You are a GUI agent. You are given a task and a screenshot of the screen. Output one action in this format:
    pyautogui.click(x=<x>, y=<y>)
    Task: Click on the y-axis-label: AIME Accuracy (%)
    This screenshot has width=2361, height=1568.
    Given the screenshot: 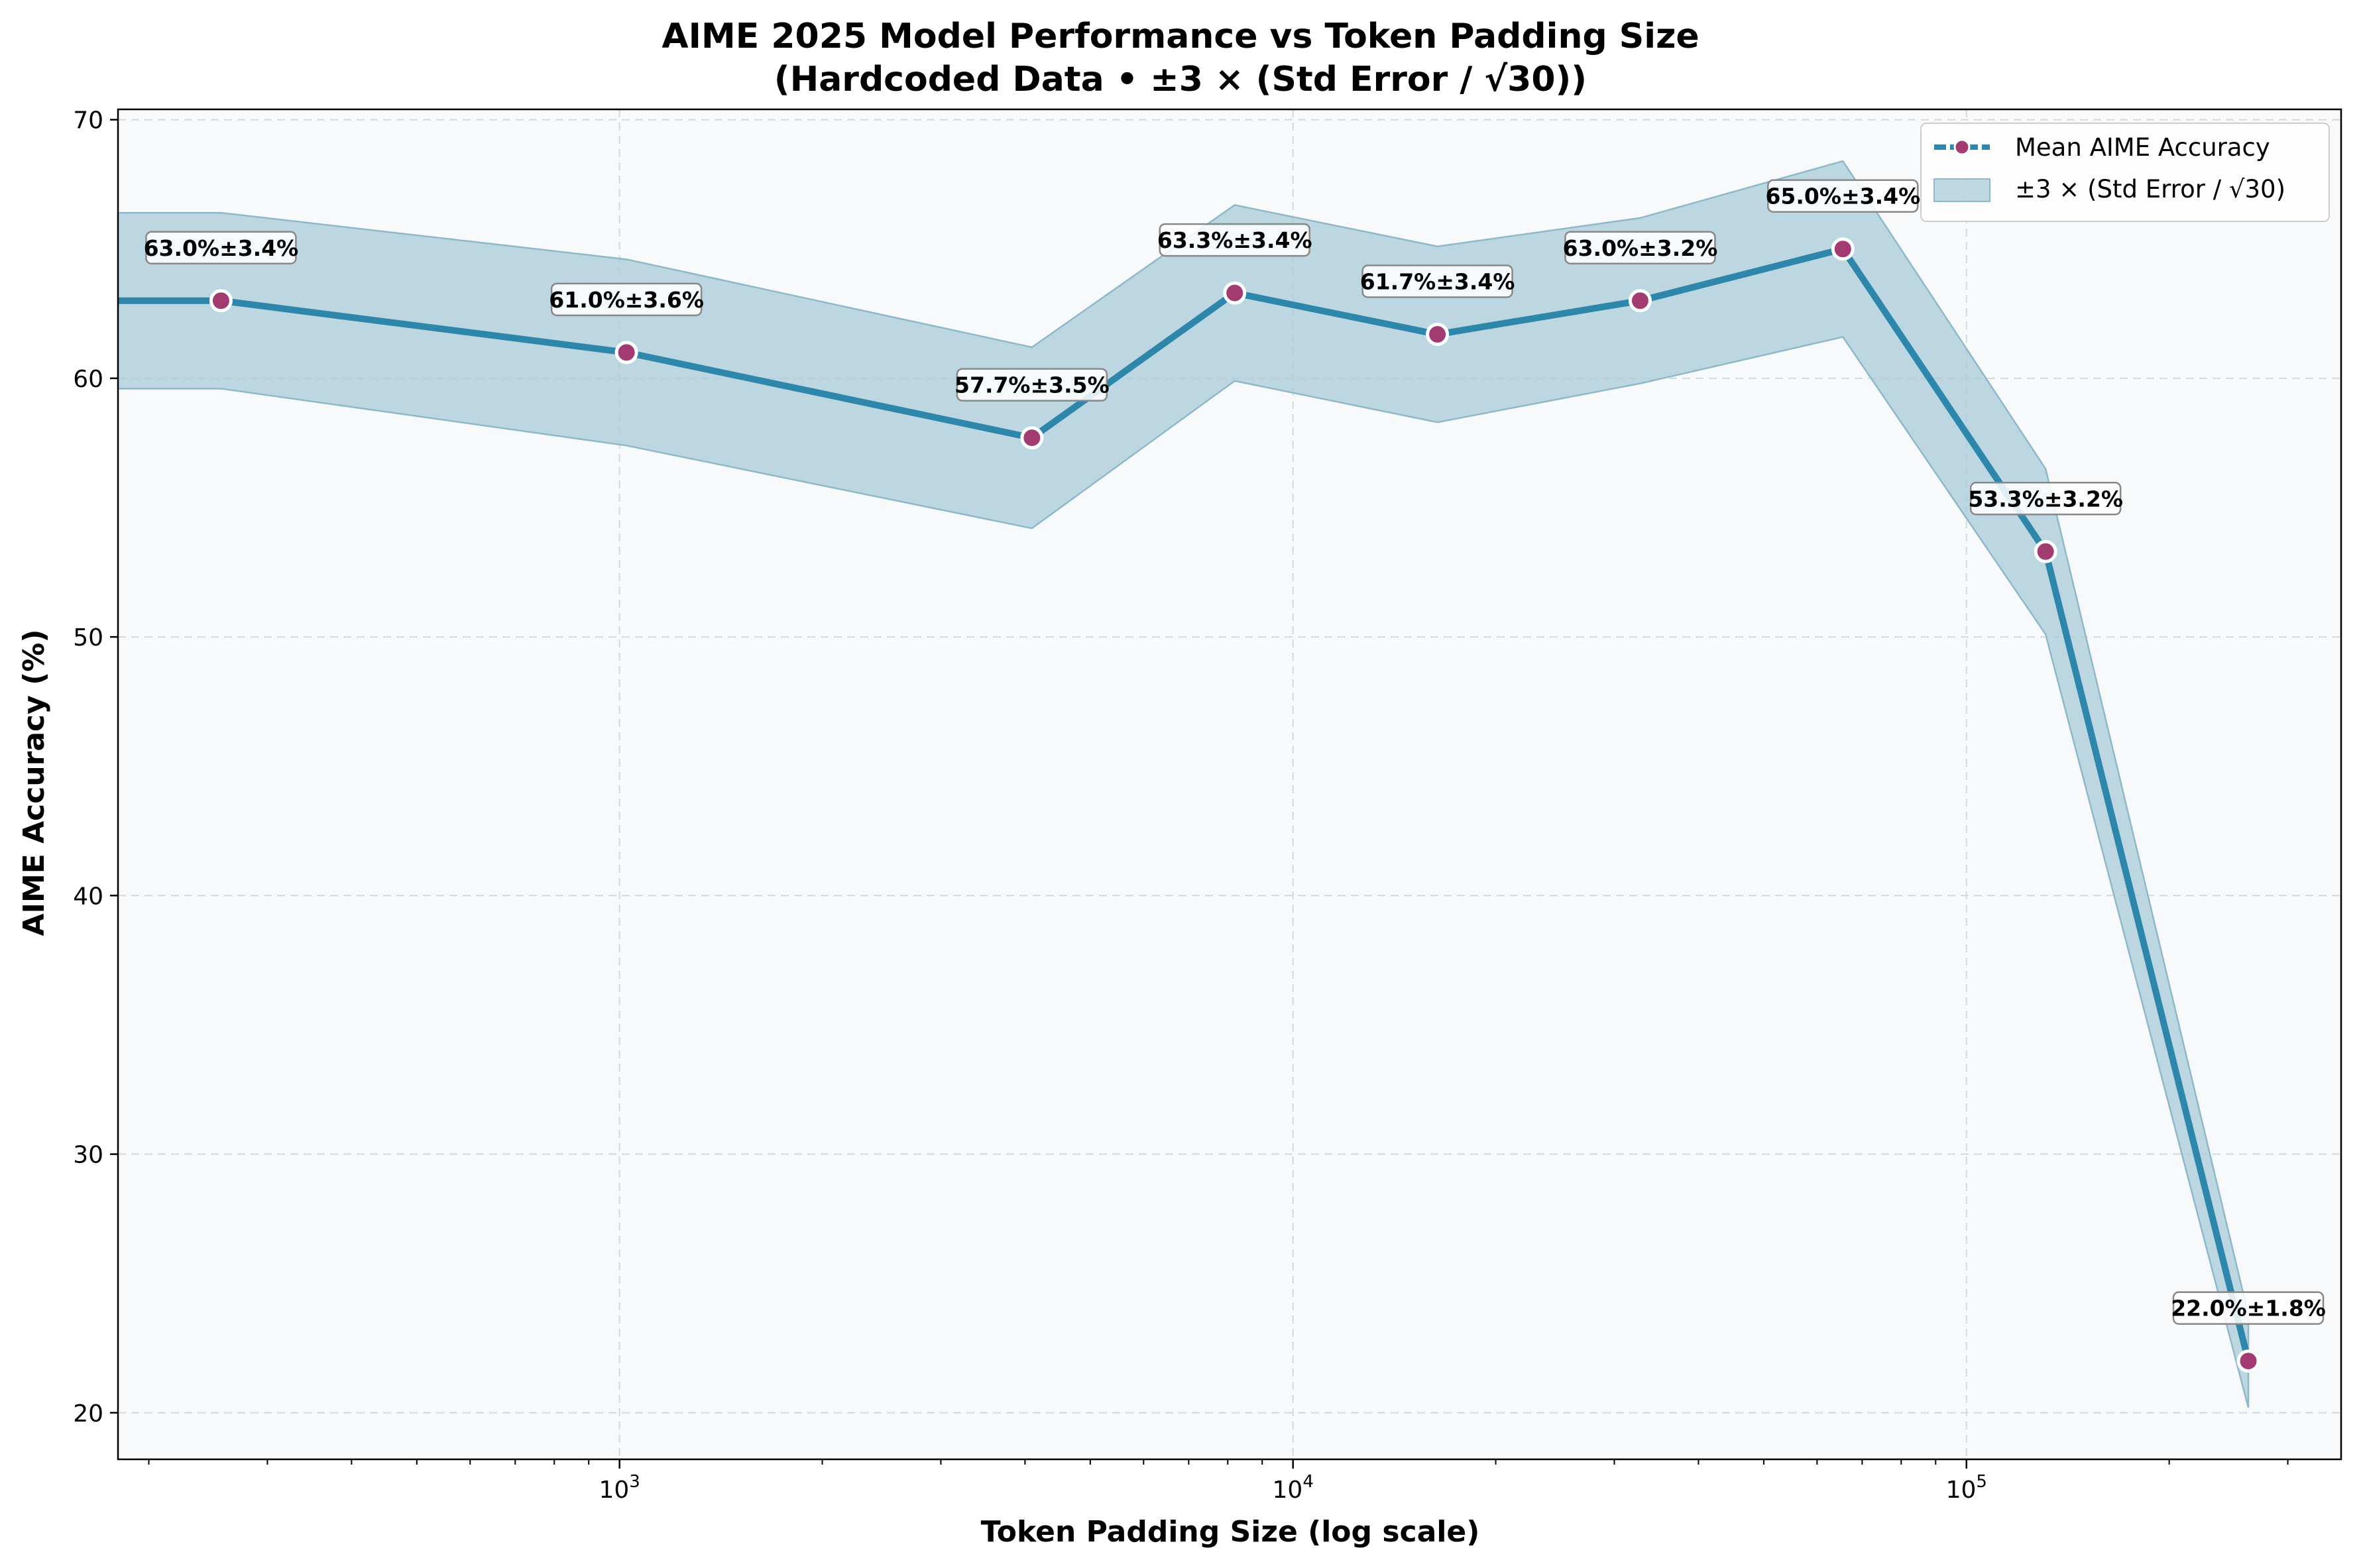 What is the action you would take?
    pyautogui.click(x=34, y=783)
    